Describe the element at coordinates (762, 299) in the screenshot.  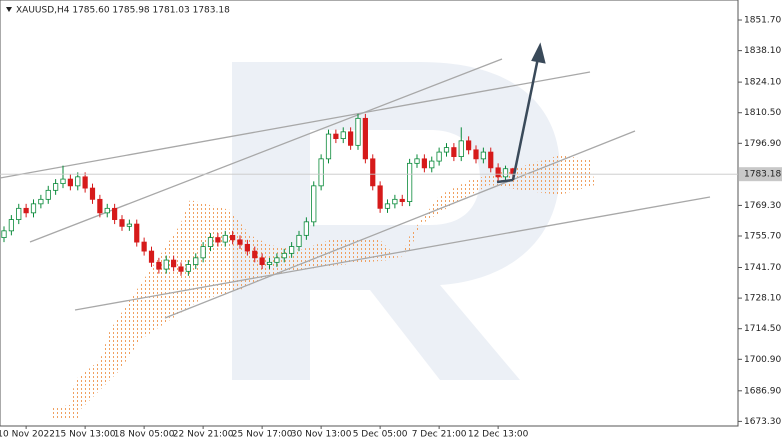
I see `y-tick-label: 1728.10` at that location.